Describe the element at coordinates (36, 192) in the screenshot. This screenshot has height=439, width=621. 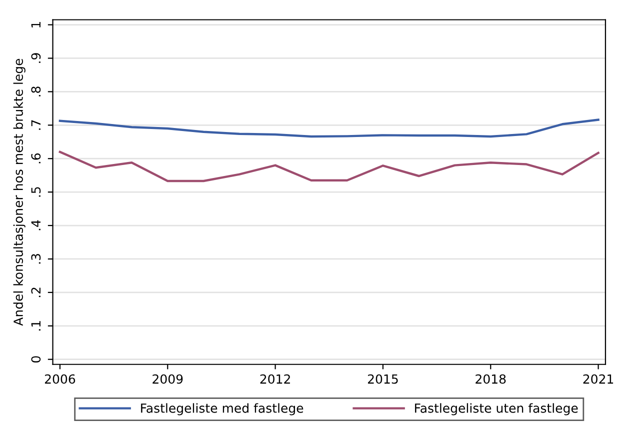
I see `y-tick-label: .5` at that location.